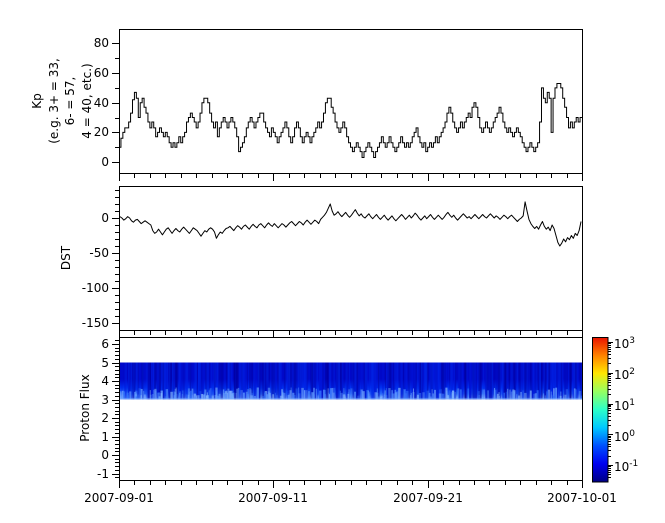 The image size is (665, 523). What do you see at coordinates (625, 343) in the screenshot?
I see `colorbar-tick-label-1e3: 103` at bounding box center [625, 343].